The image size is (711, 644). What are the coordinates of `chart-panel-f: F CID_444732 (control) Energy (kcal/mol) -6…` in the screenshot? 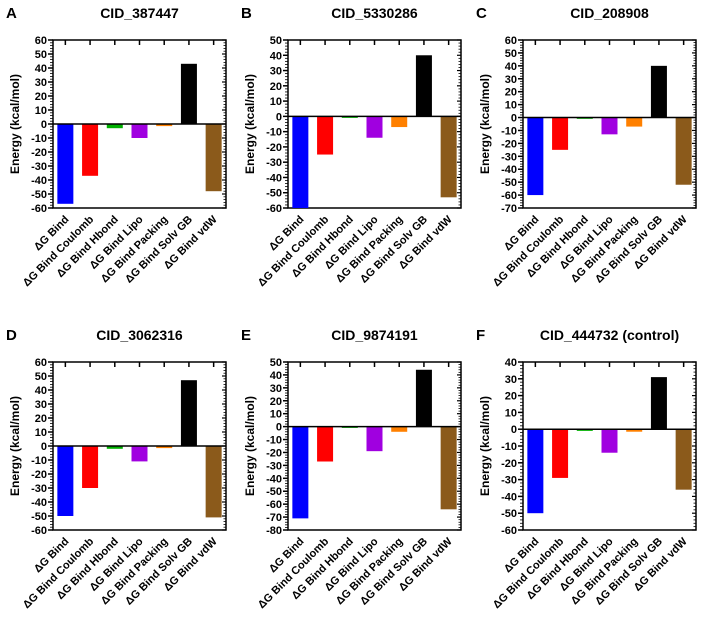 It's located at (586, 469).